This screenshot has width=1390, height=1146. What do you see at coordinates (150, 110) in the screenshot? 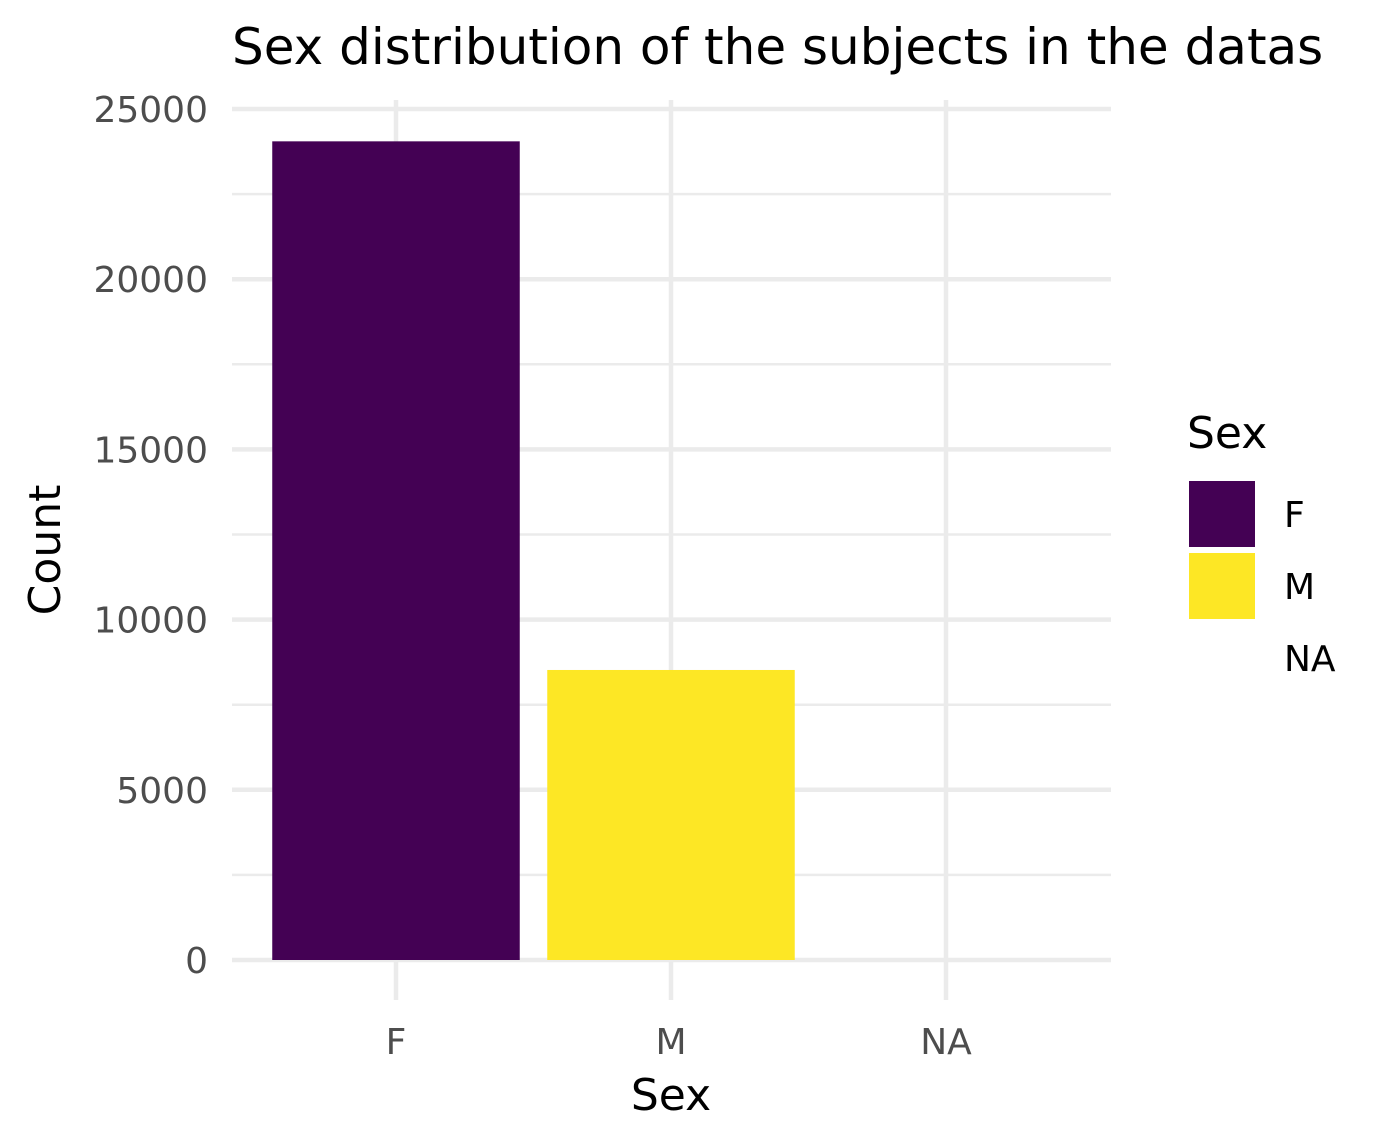
I see `y-tick-label: 25000` at bounding box center [150, 110].